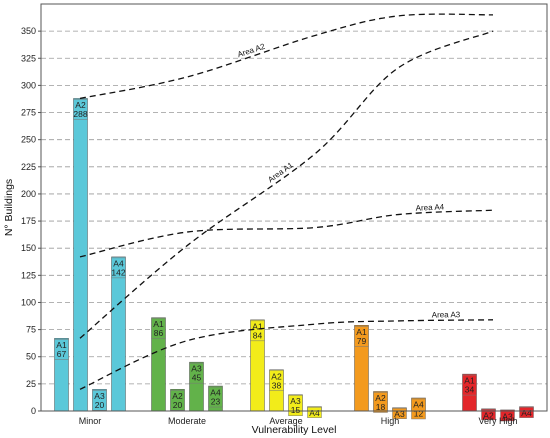 Image resolution: width=550 pixels, height=438 pixels. Describe the element at coordinates (62, 354) in the screenshot. I see `bar-value-label: 67` at that location.